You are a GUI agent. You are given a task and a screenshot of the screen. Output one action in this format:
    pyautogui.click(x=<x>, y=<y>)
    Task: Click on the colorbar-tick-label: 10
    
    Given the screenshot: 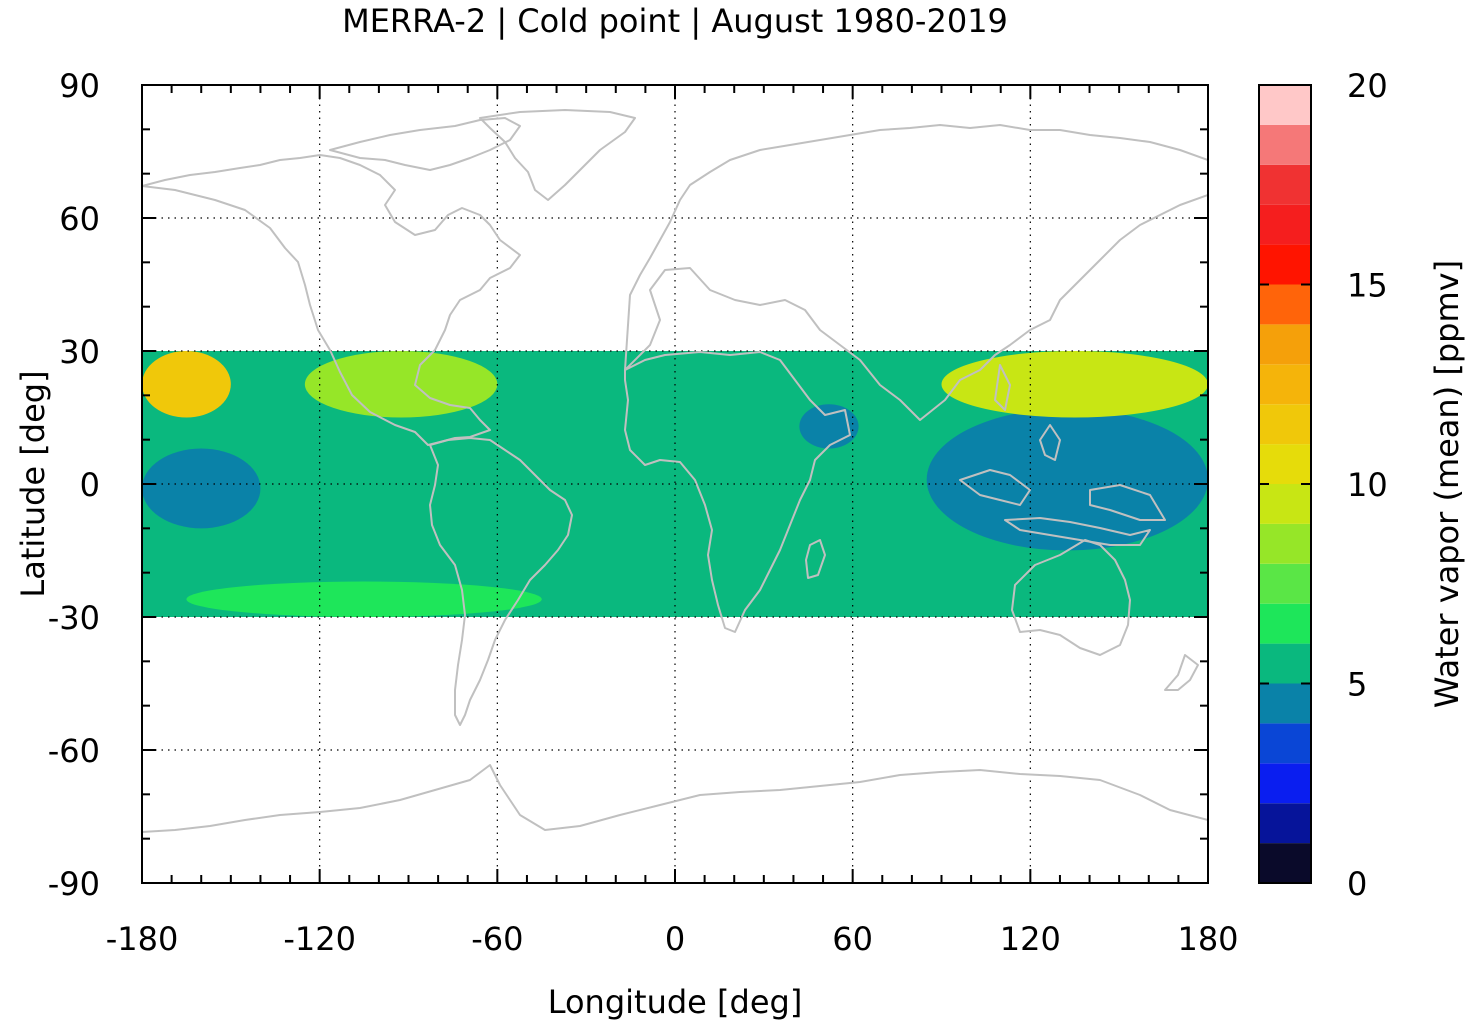 What is the action you would take?
    pyautogui.click(x=1367, y=485)
    